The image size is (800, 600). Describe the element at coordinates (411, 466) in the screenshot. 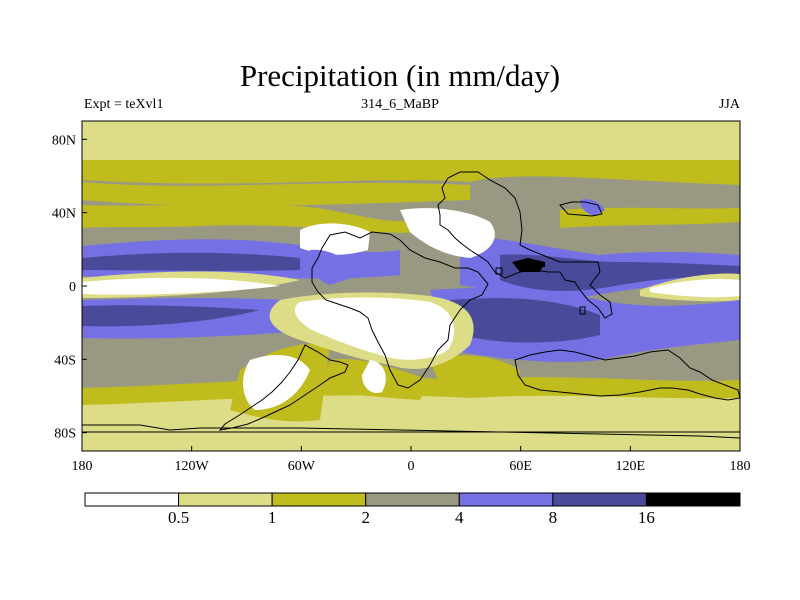

I see `lon-tick-label: 0` at that location.